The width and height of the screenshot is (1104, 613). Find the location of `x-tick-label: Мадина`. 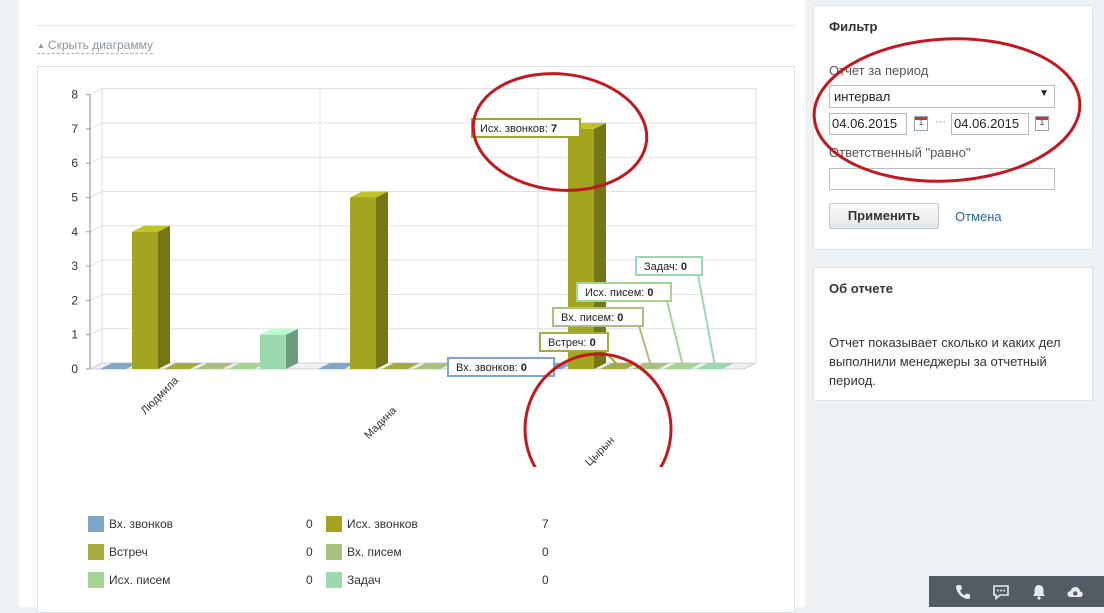

x-tick-label: Мадина is located at coordinates (381, 423).